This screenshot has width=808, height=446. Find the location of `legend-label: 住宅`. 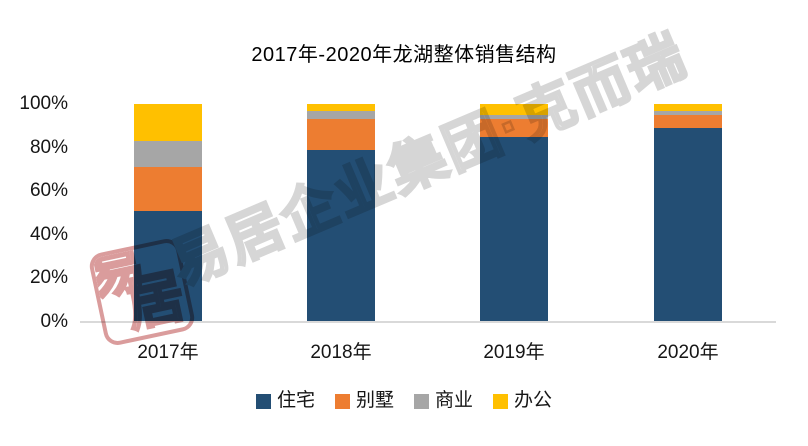

legend-label: 住宅 is located at coordinates (295, 400).